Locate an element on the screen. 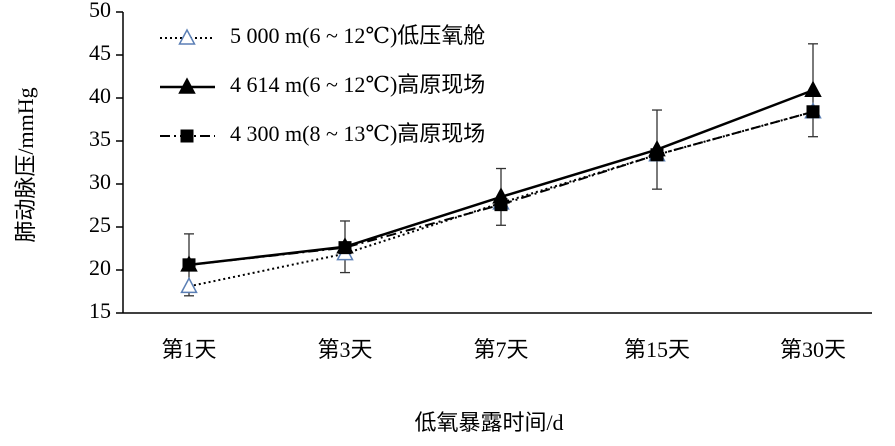 This screenshot has height=446, width=895. x-tick-label: 第3天 is located at coordinates (344, 349).